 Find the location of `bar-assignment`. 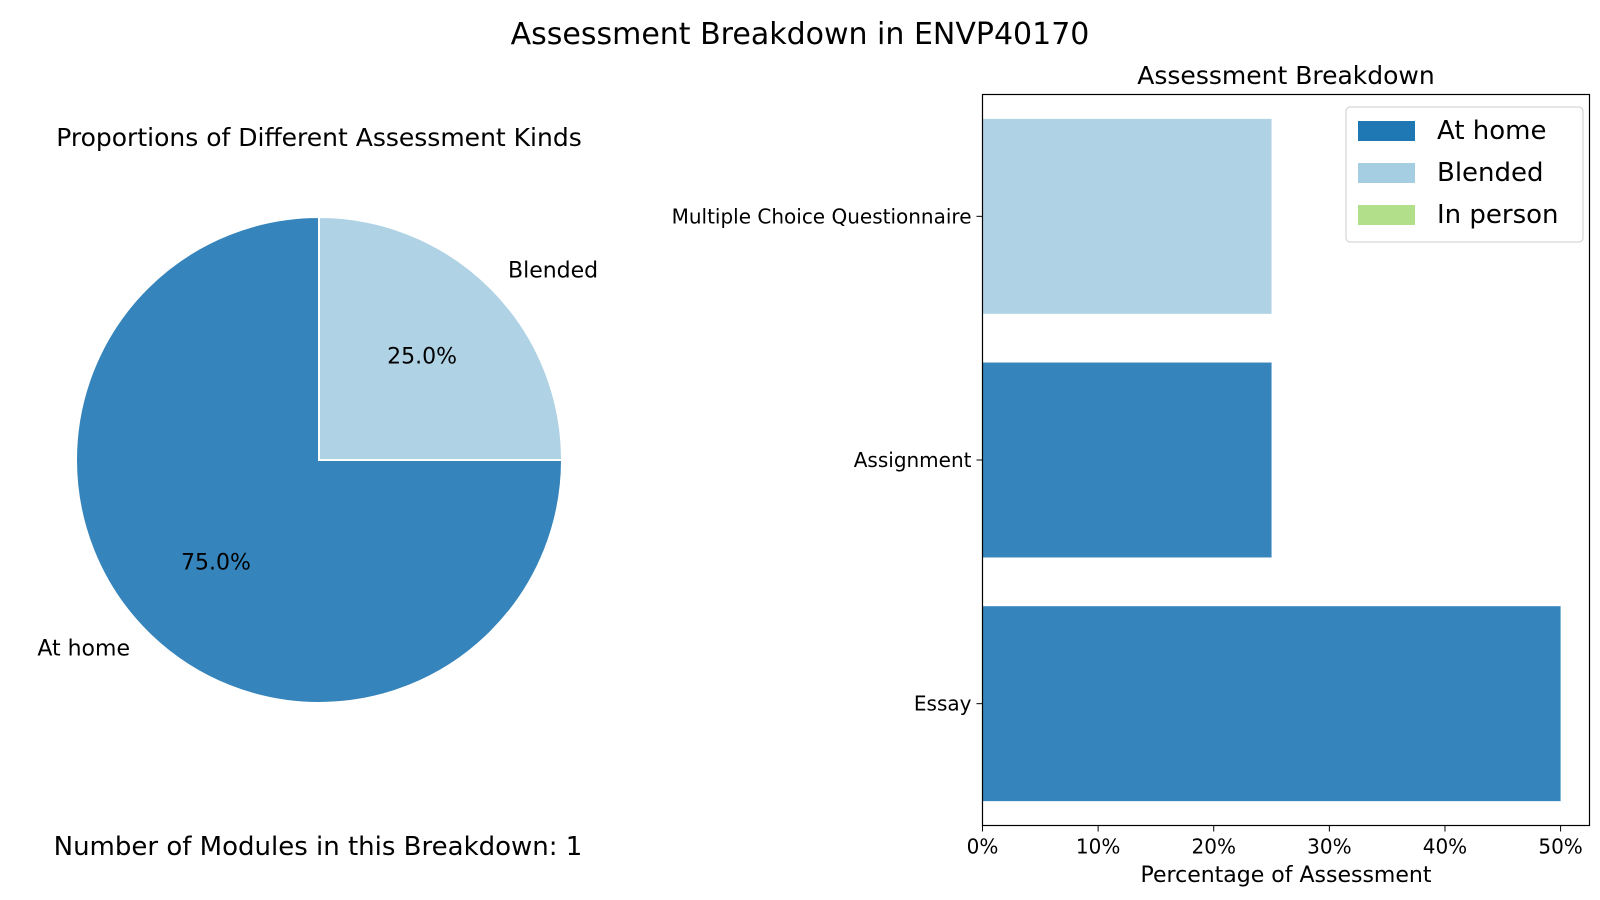

bar-assignment is located at coordinates (1127, 460).